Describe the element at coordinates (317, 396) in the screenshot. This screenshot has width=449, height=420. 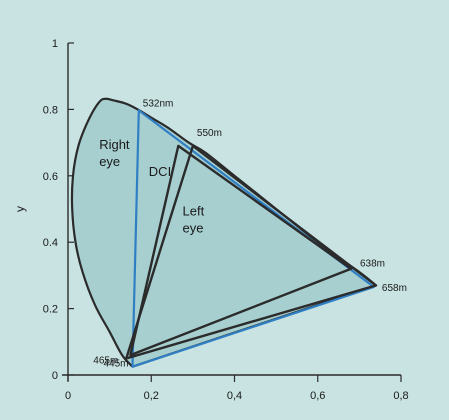
I see `x-tick-label: 0,6` at that location.